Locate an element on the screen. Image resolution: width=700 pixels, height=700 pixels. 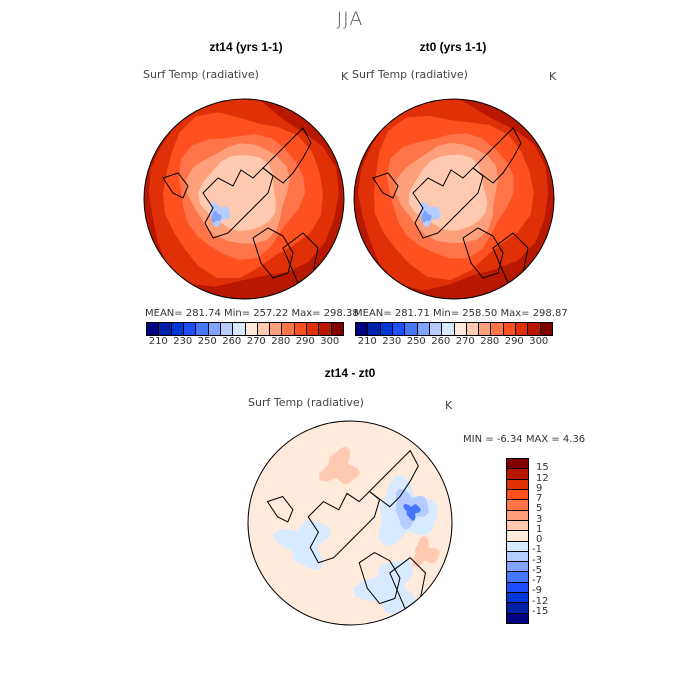
colorbar-tick-label: 0 is located at coordinates (539, 539).